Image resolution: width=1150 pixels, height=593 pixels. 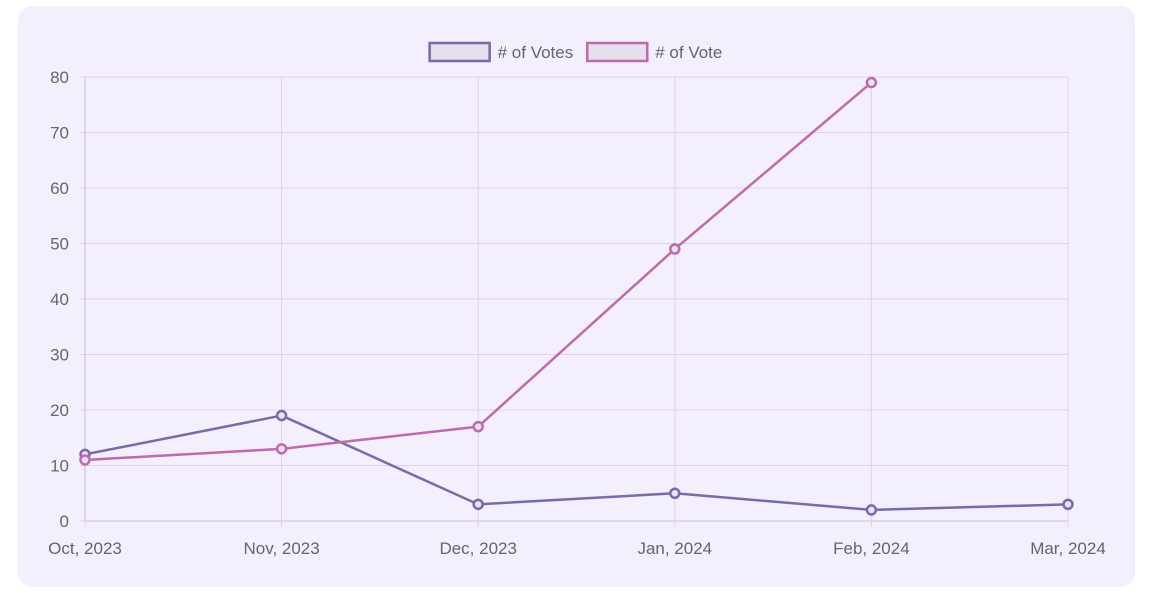 I want to click on x-tick-label: Jan, 2024, so click(x=674, y=548).